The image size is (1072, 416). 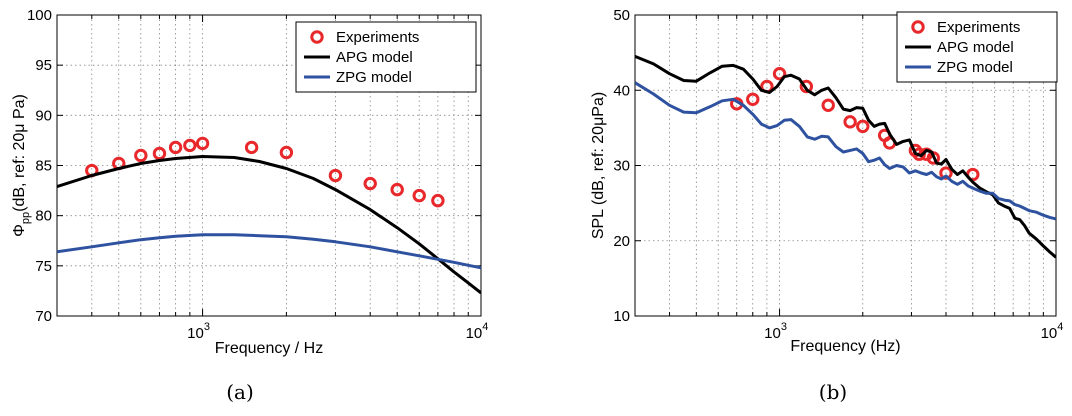 I want to click on y-tick-label: 10, so click(x=621, y=316).